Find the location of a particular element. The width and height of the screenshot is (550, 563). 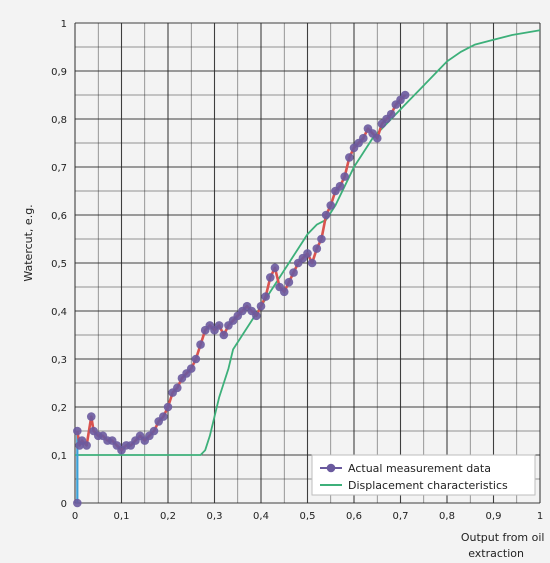

y-tick-label: 0,6 is located at coordinates (59, 216).